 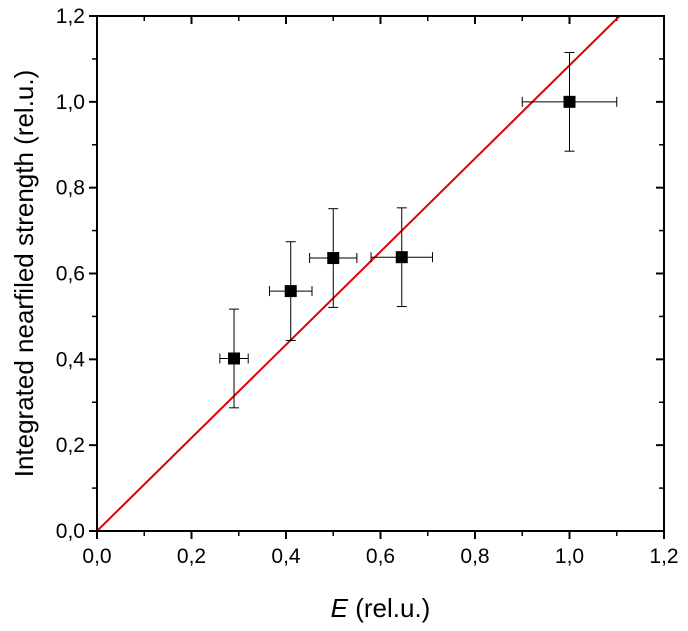 I want to click on x-tick-label: 0,0, so click(x=96, y=556).